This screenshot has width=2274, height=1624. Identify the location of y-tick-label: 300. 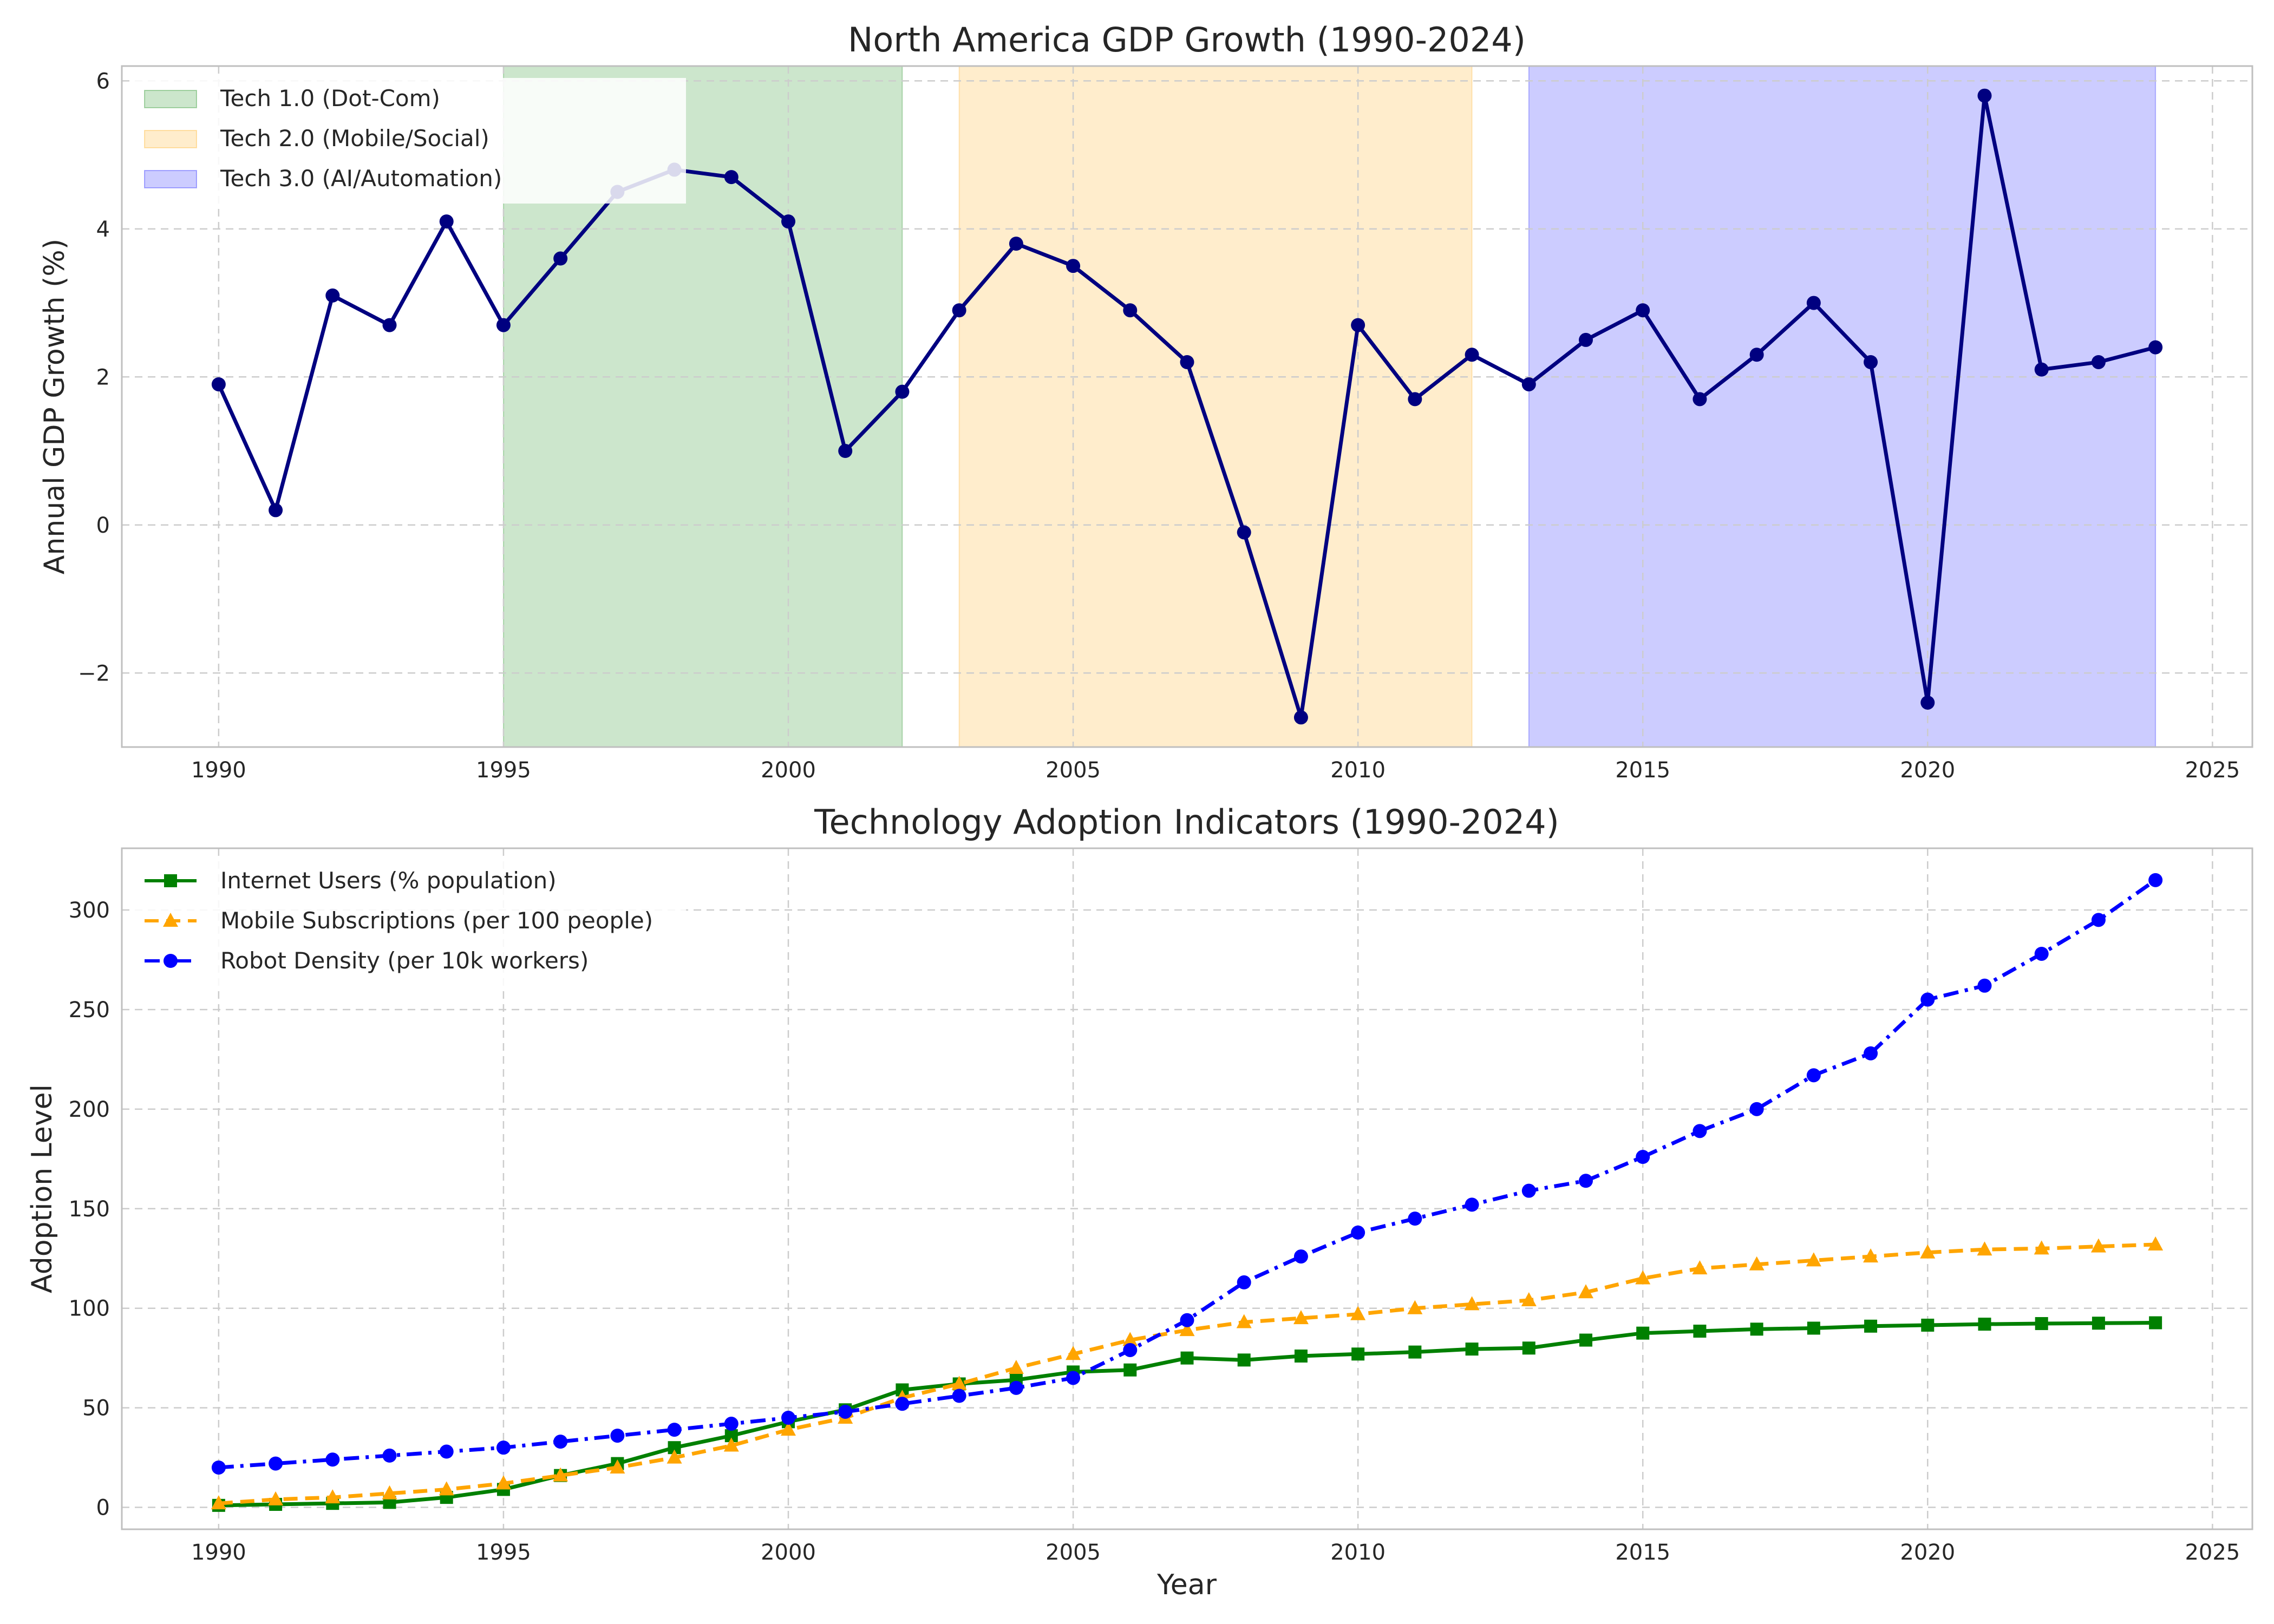
(90, 910).